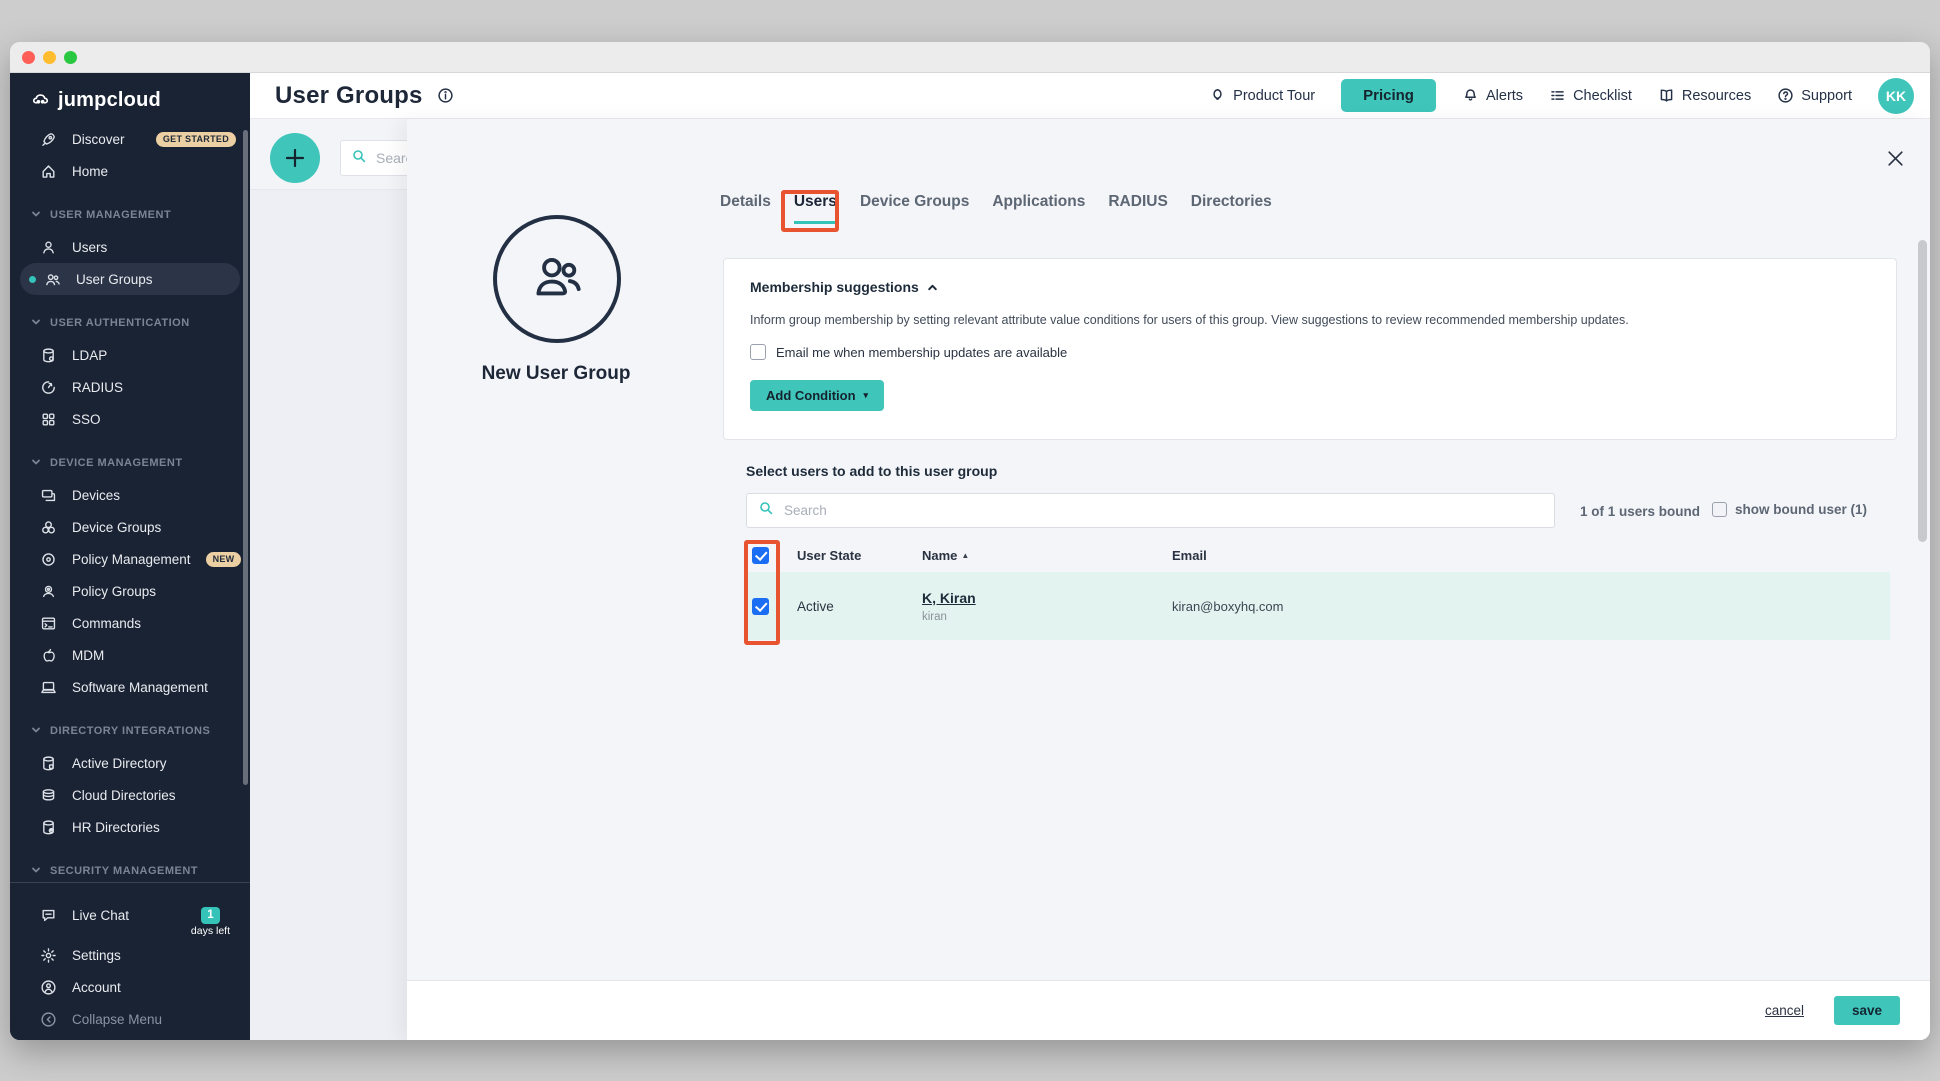 This screenshot has width=1940, height=1081. What do you see at coordinates (829, 555) in the screenshot?
I see `column-user-state: User State` at bounding box center [829, 555].